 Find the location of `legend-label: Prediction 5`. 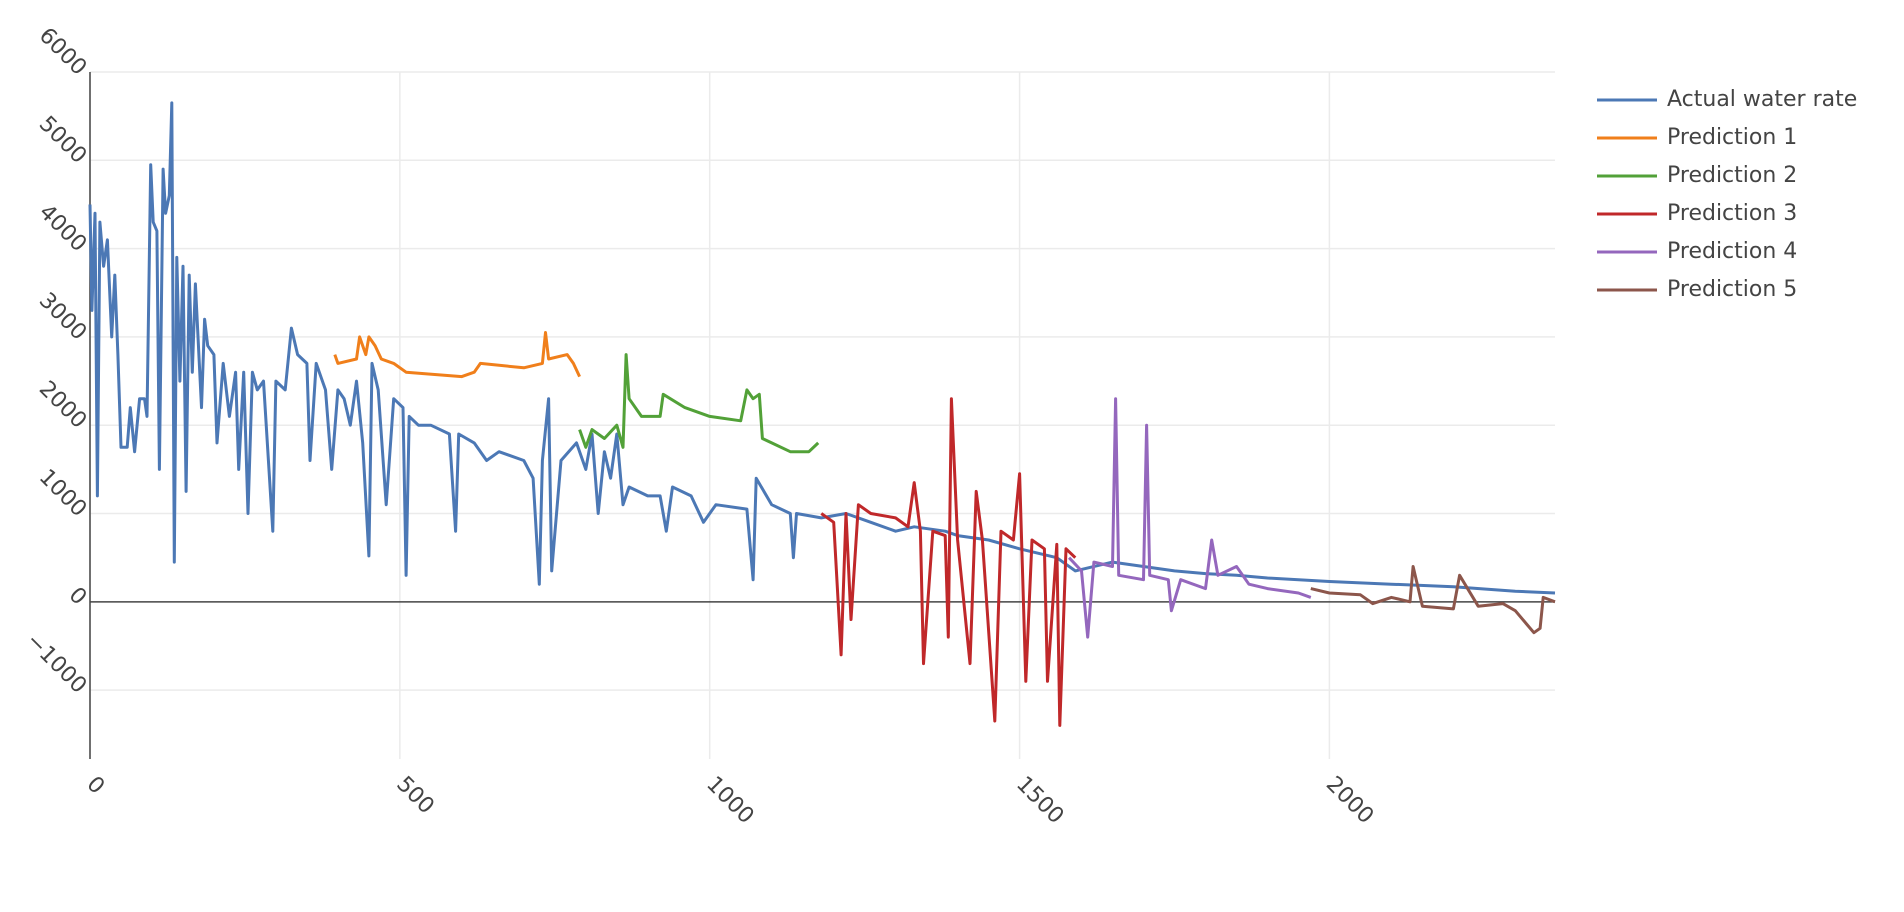

legend-label: Prediction 5 is located at coordinates (1732, 289).